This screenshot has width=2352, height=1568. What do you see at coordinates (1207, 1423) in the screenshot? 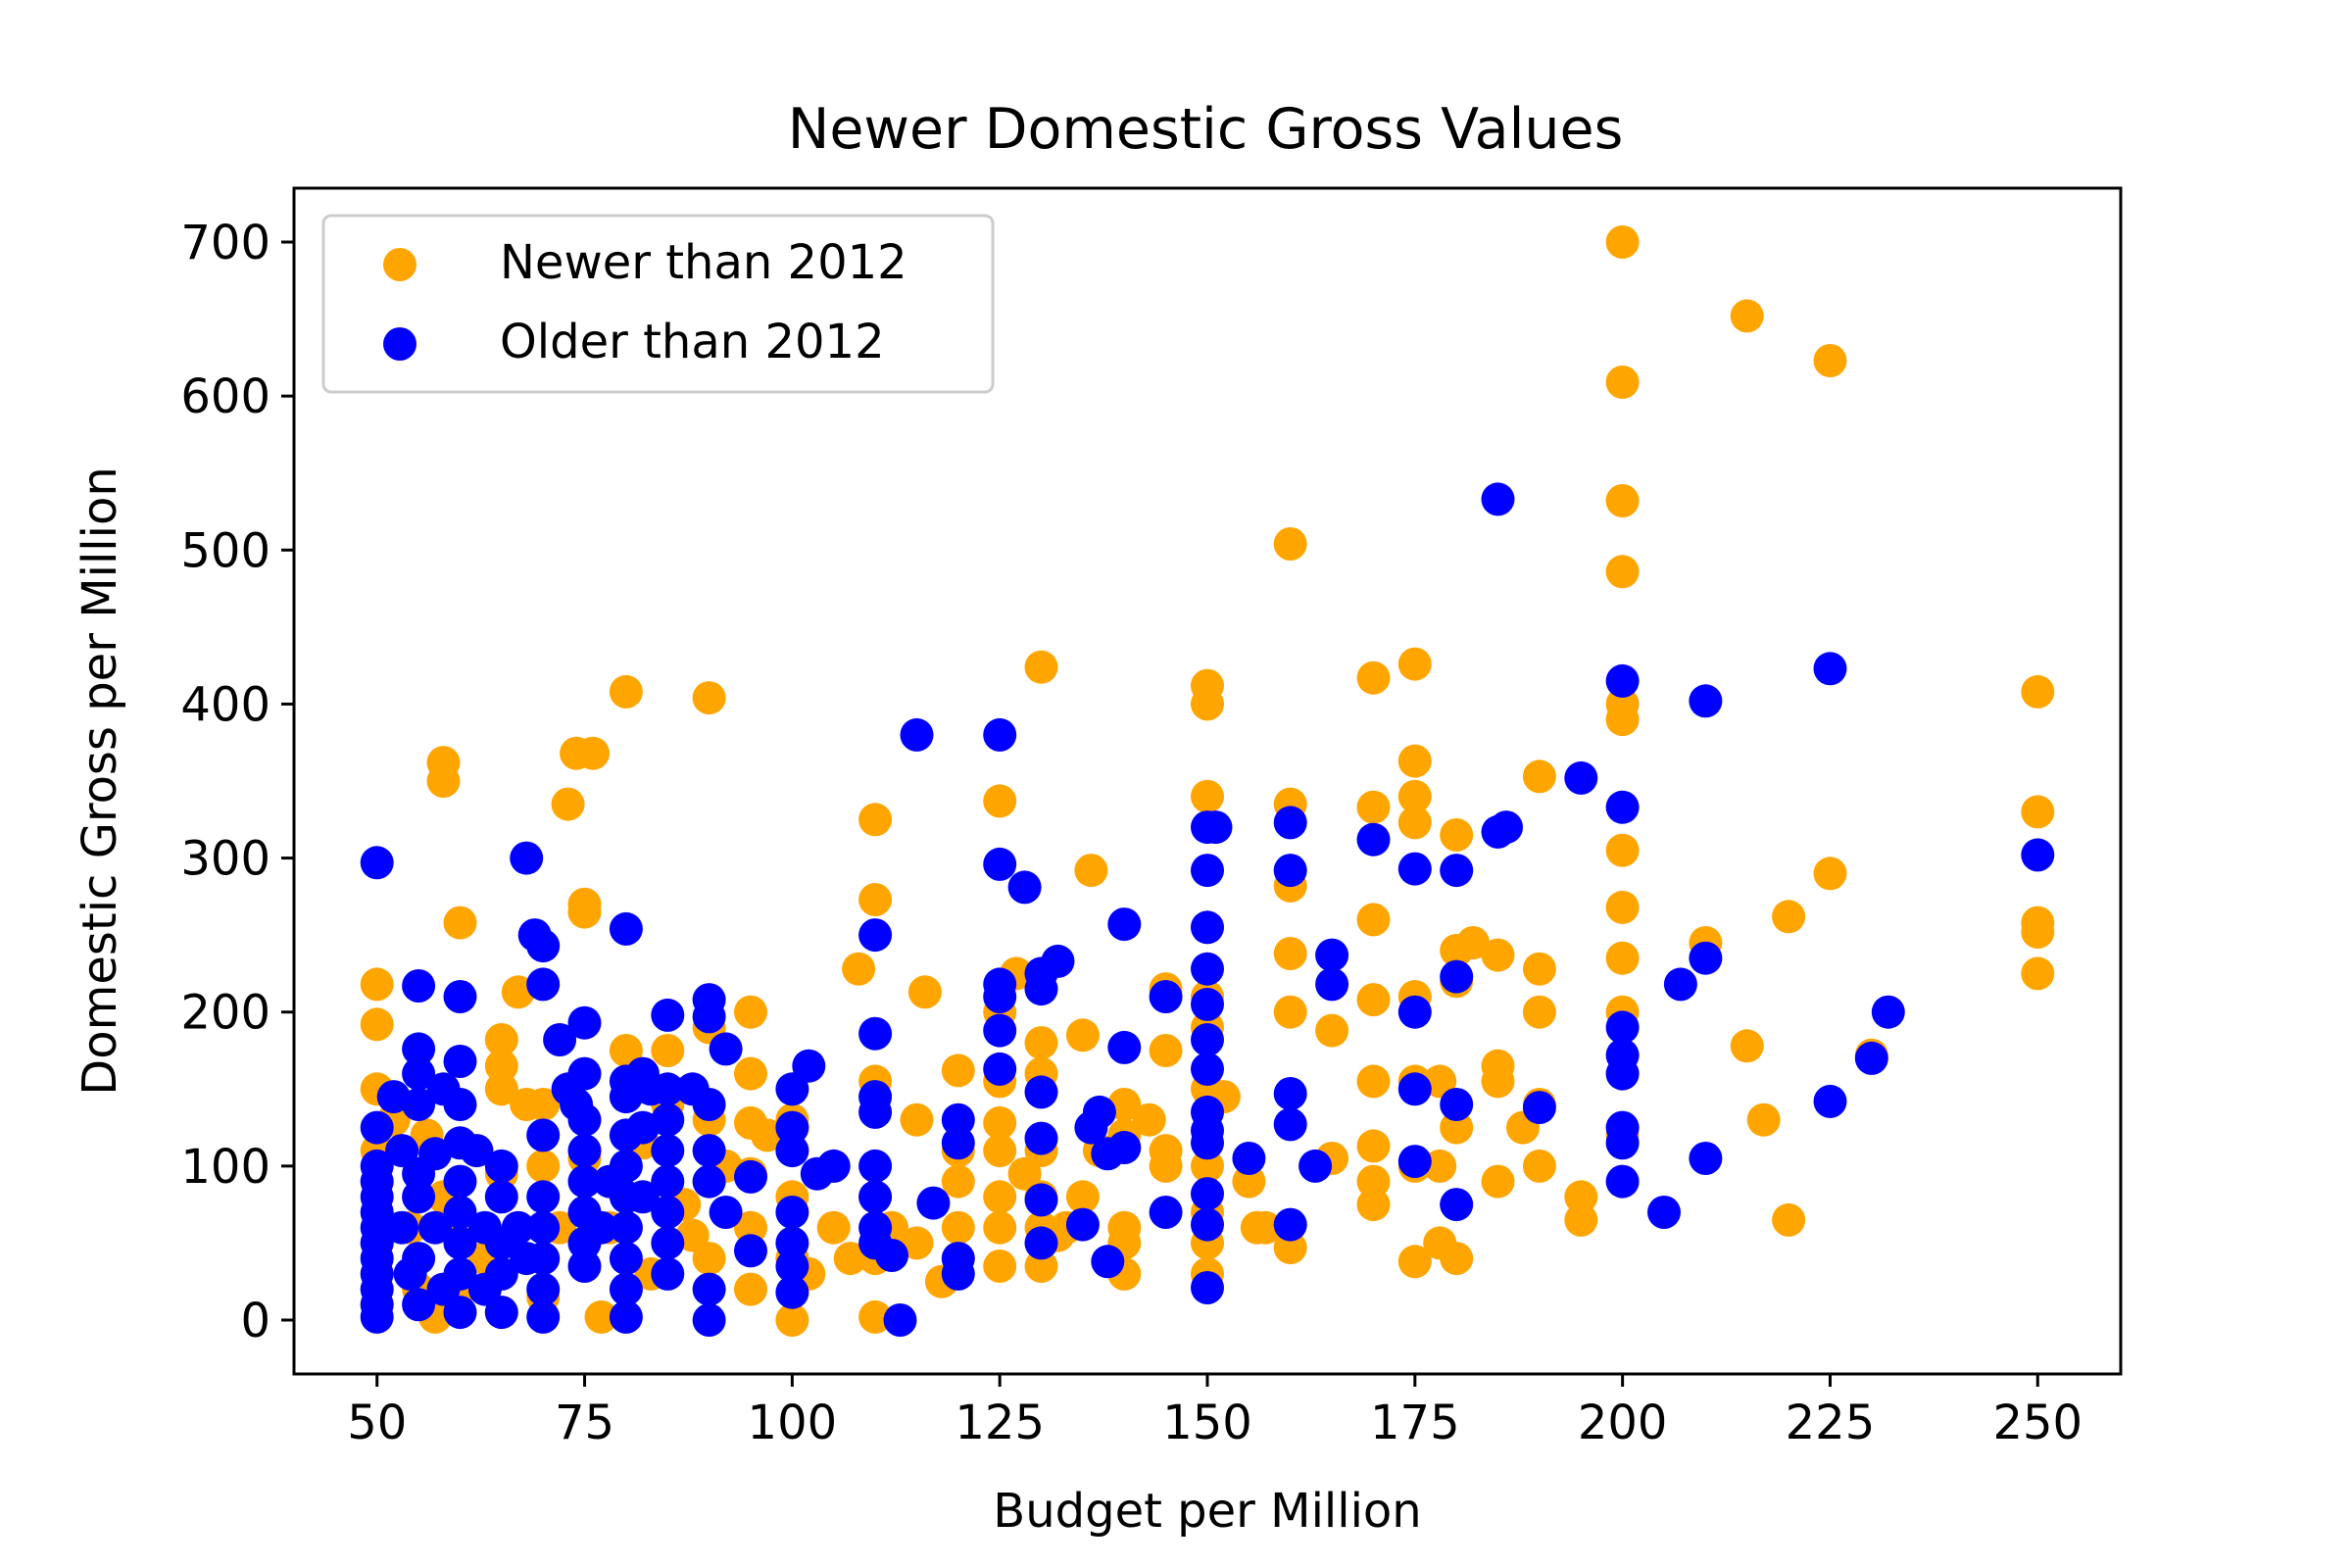
I see `x-tick-label: 150` at bounding box center [1207, 1423].